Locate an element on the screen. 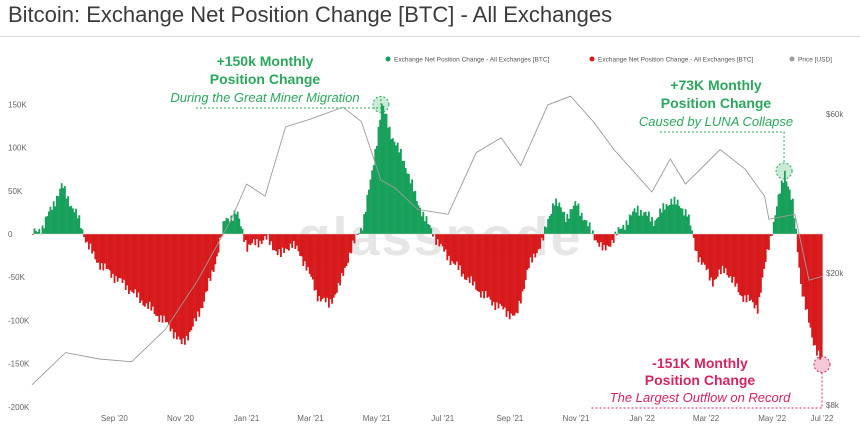 This screenshot has height=446, width=860. legend-marker is located at coordinates (388, 59).